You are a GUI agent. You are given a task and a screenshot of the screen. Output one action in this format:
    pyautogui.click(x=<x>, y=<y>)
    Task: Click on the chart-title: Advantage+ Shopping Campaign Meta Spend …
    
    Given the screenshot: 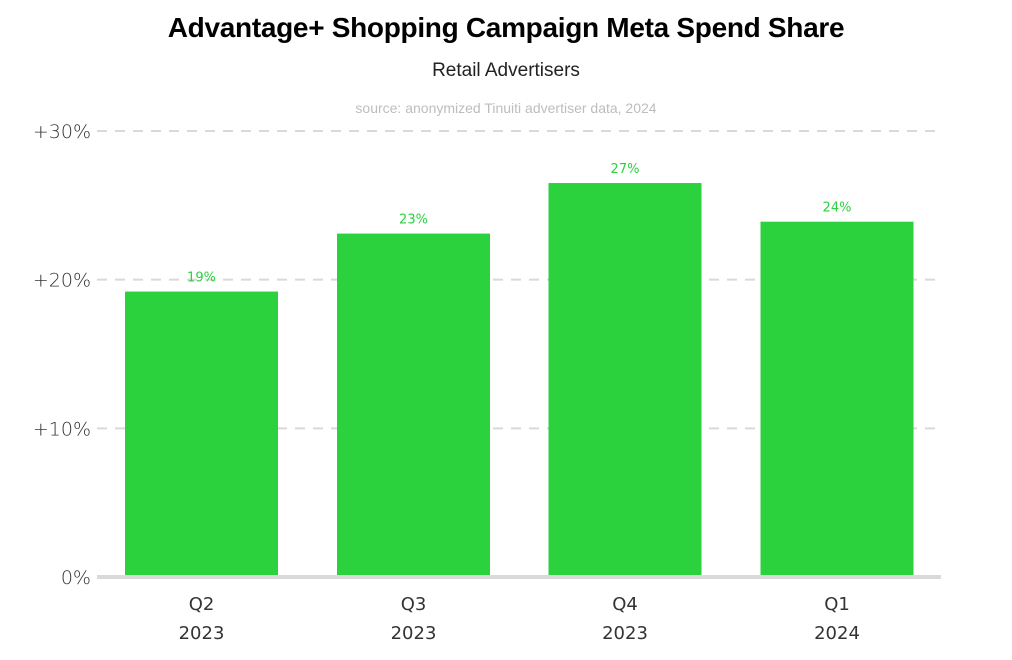 What is the action you would take?
    pyautogui.click(x=506, y=27)
    